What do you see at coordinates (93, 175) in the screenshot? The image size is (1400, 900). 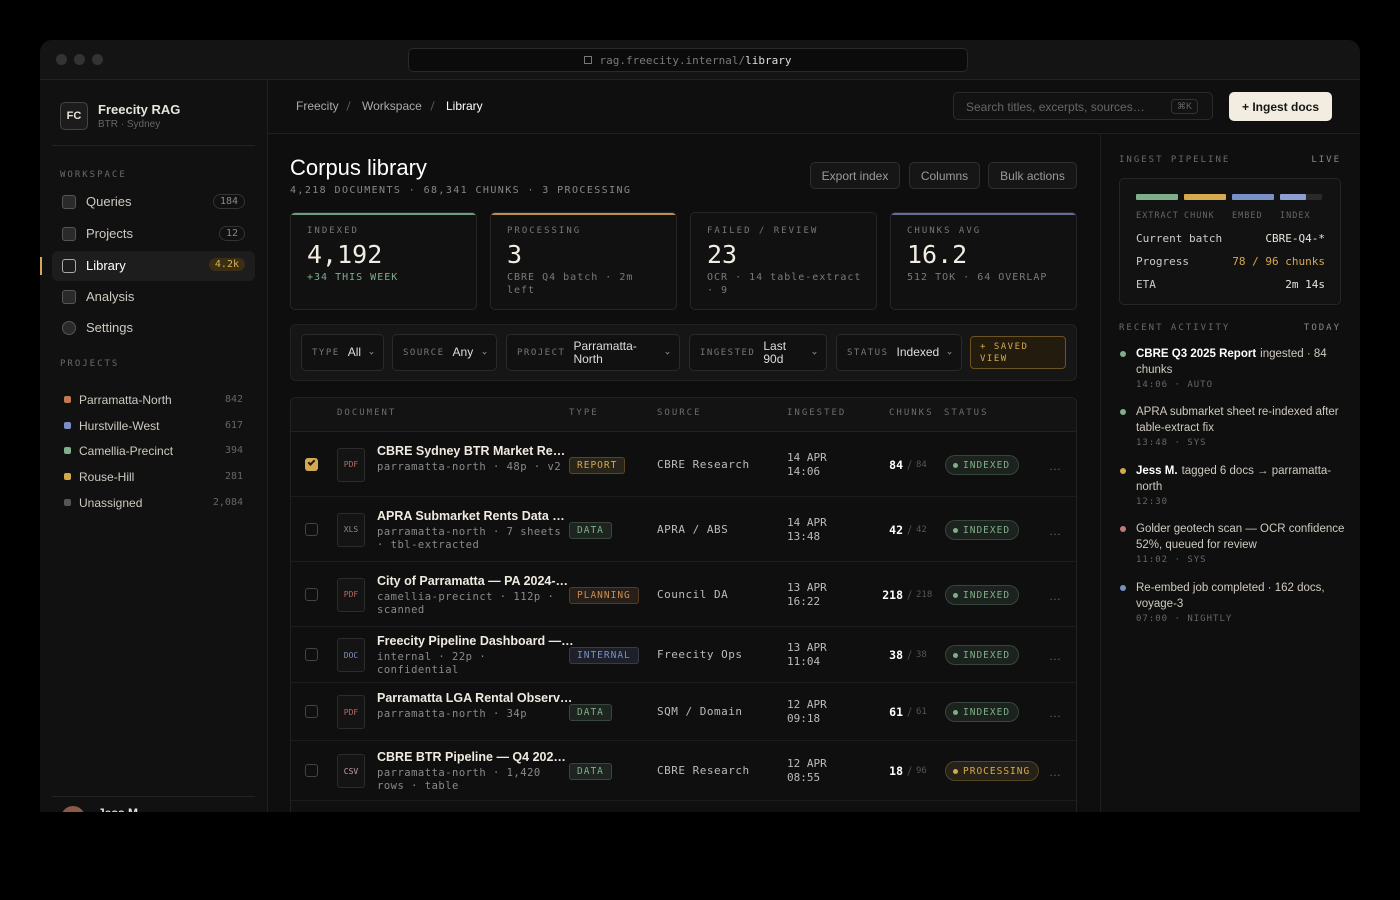 I see `section-heading: WORKSPACE` at bounding box center [93, 175].